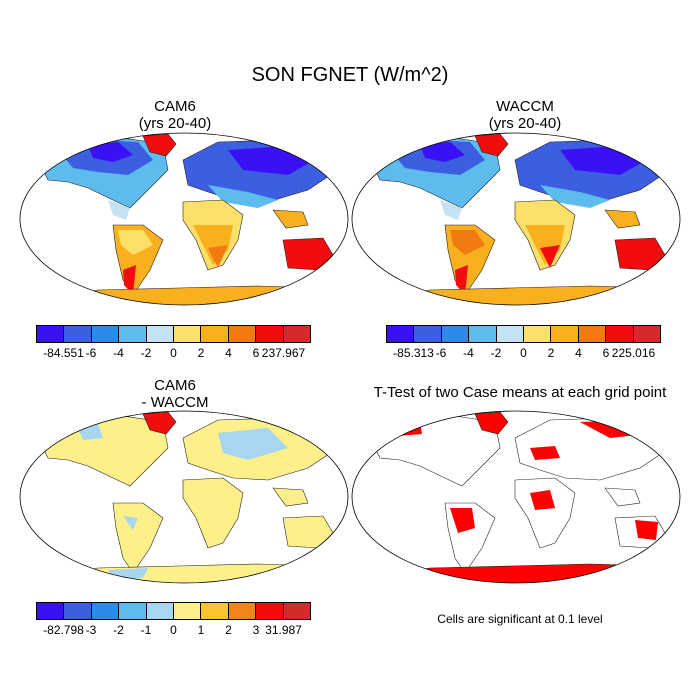 The image size is (700, 700). What do you see at coordinates (525, 123) in the screenshot?
I see `waccm-title-line2: (yrs 20-40)` at bounding box center [525, 123].